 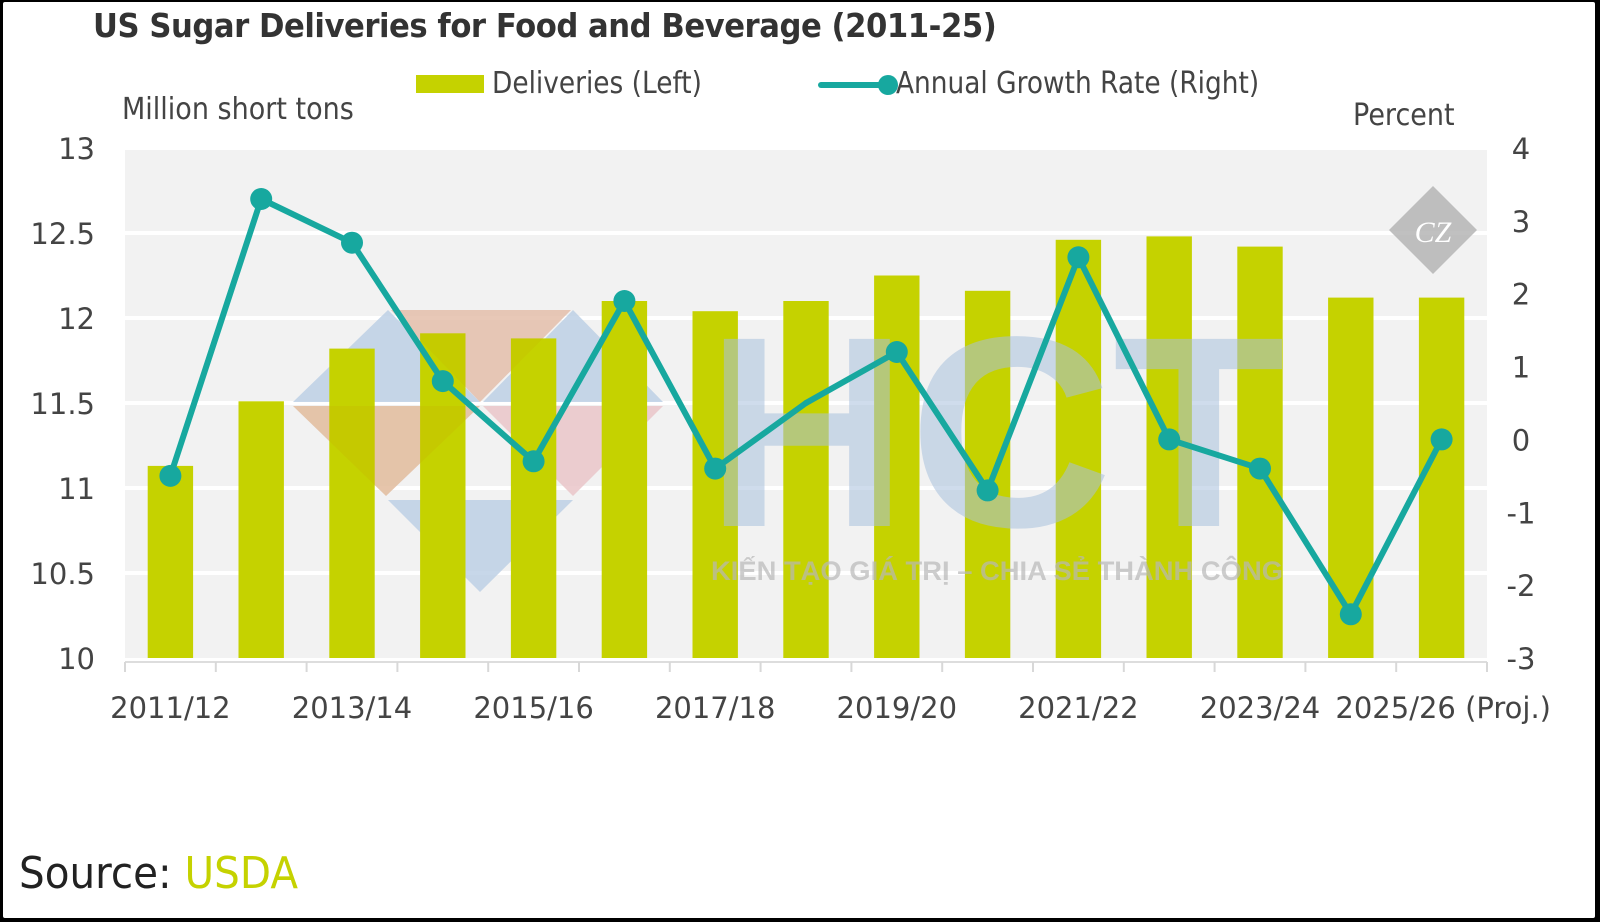 I want to click on source-note: Source: USDA, so click(x=158, y=873).